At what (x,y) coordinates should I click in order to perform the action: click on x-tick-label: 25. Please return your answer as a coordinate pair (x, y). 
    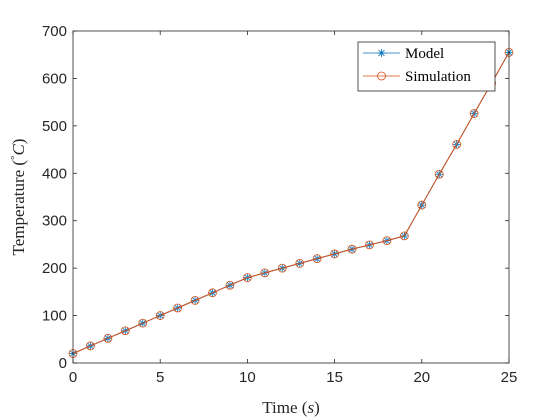
    Looking at the image, I should click on (509, 377).